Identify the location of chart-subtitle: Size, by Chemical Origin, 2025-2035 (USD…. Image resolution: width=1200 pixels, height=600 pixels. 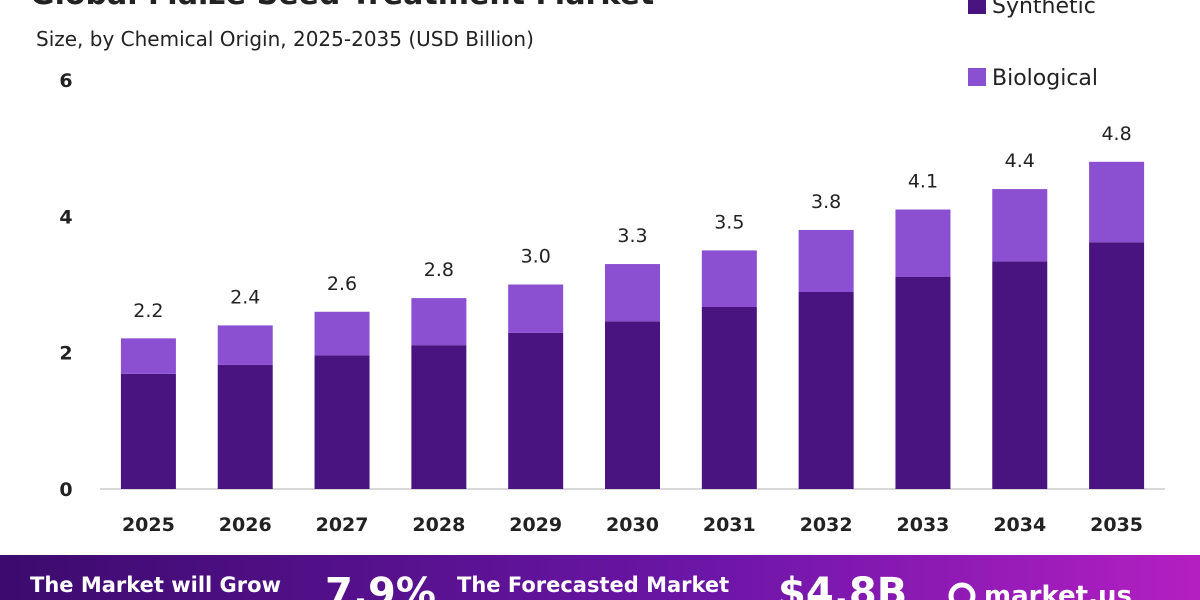
(285, 39).